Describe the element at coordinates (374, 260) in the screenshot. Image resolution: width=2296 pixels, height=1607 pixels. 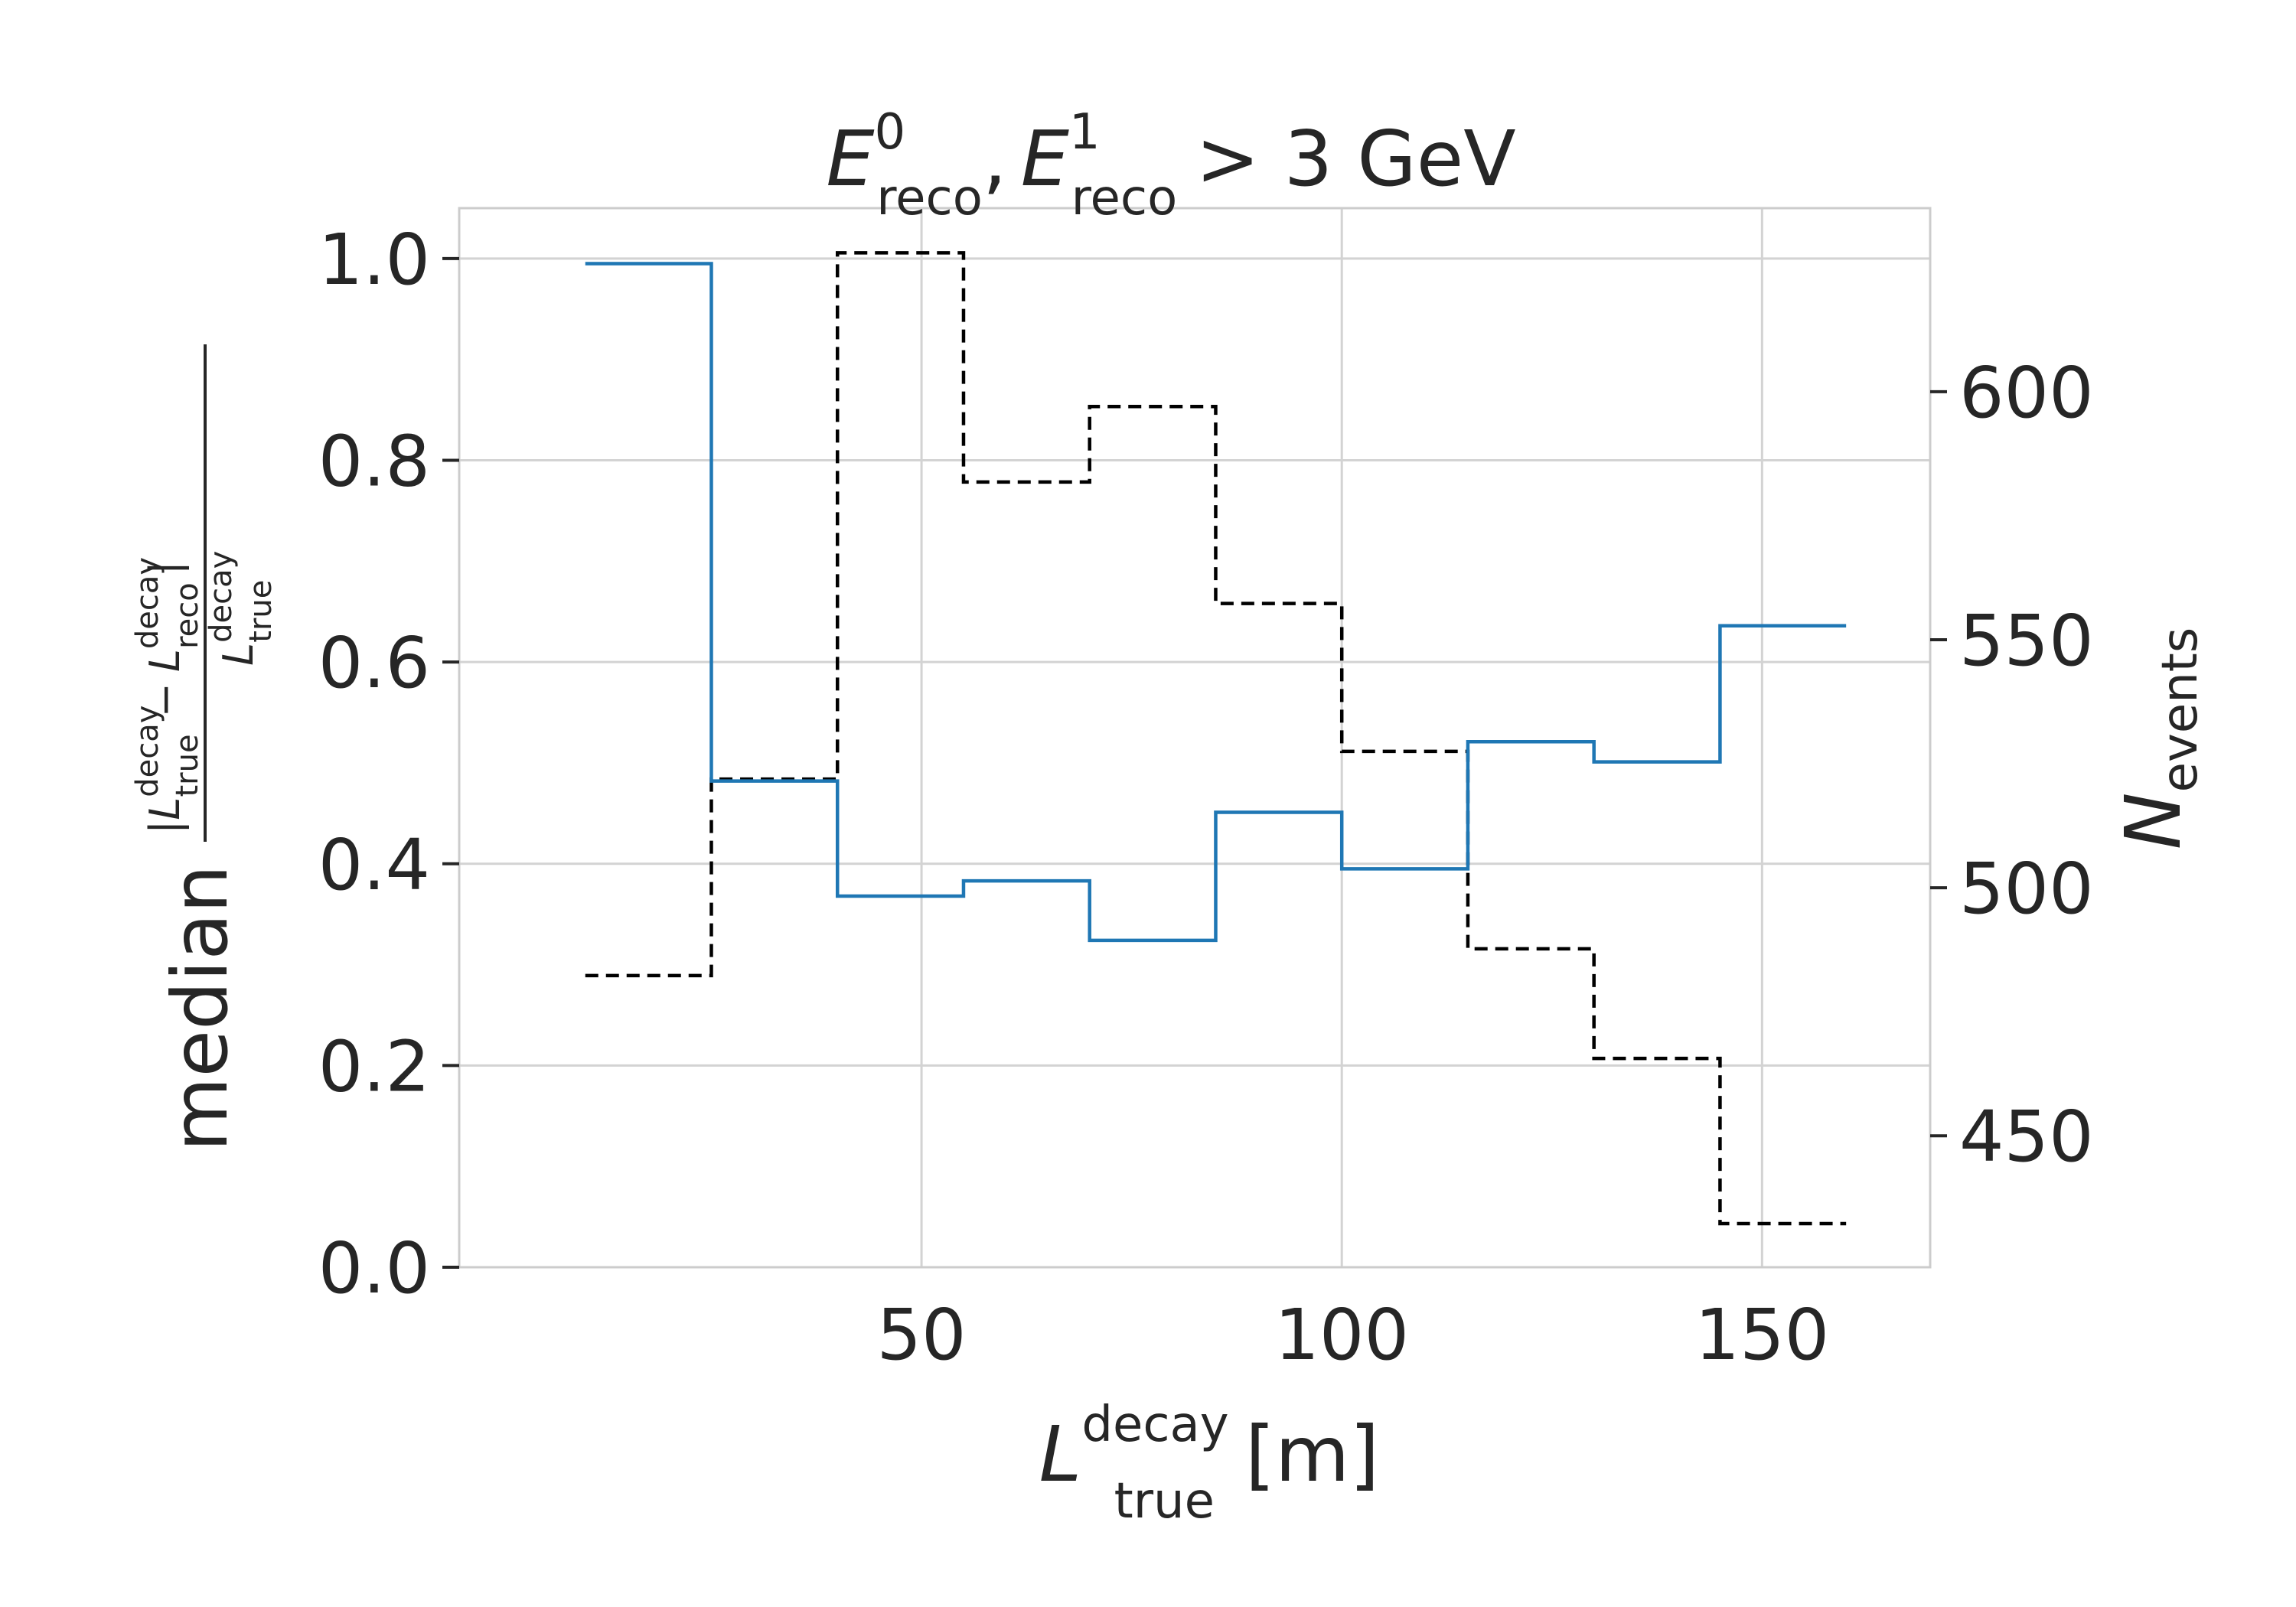
I see `y-tick-label: 1.0` at that location.